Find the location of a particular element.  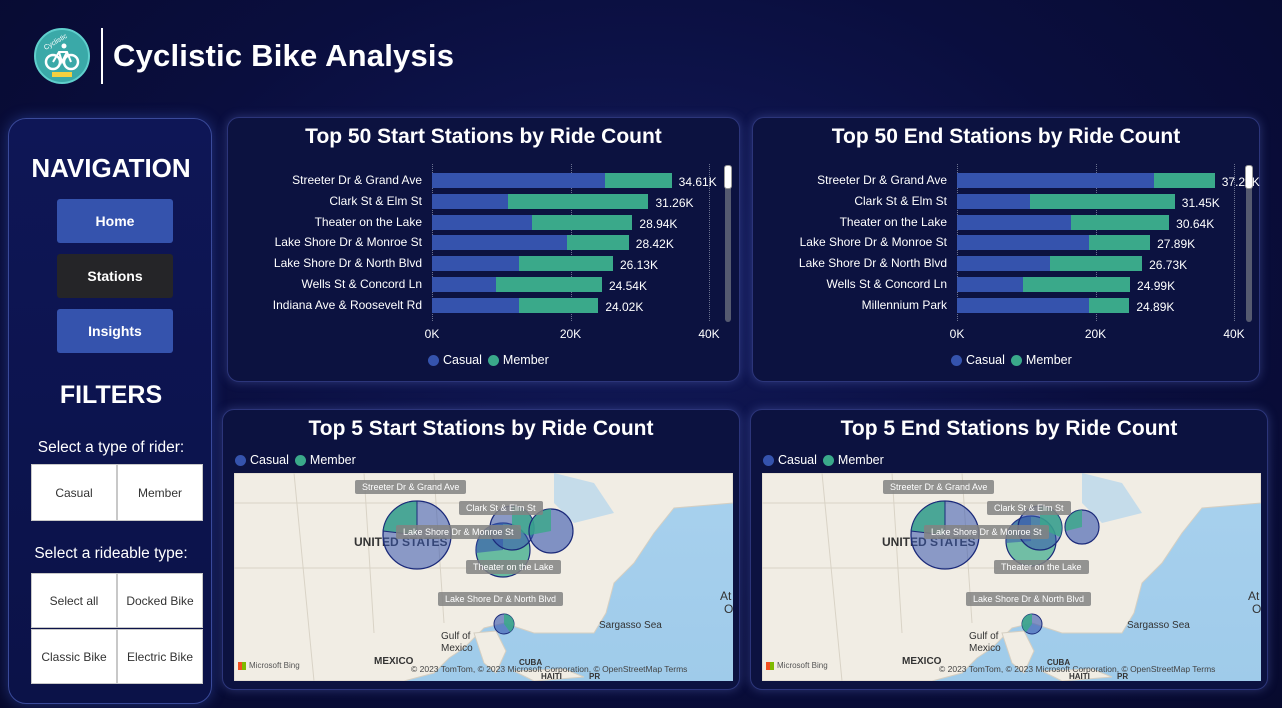

category-label: Lake Shore Dr & North Blvd is located at coordinates (347, 263).